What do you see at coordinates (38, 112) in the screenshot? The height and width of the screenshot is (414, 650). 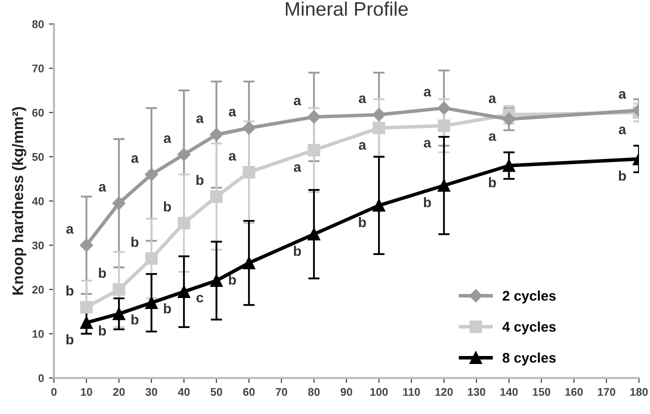 I see `y-tick-label: 60` at bounding box center [38, 112].